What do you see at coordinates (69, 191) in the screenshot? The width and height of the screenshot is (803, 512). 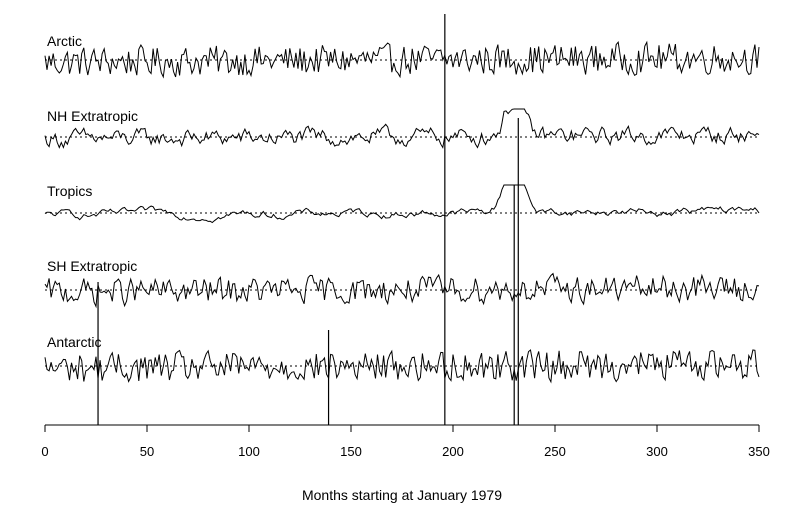 I see `series-label: Tropics` at bounding box center [69, 191].